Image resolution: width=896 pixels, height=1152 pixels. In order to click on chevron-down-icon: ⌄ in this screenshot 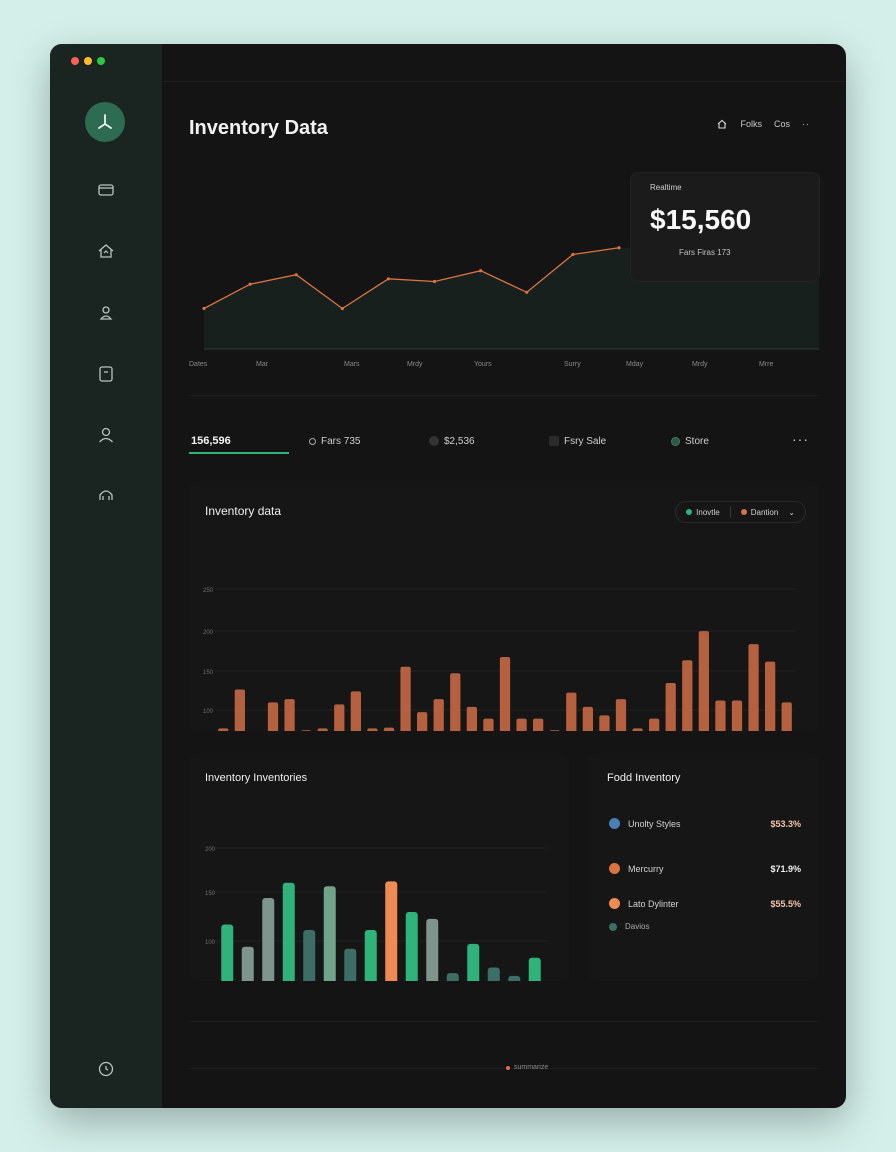, I will do `click(791, 512)`.